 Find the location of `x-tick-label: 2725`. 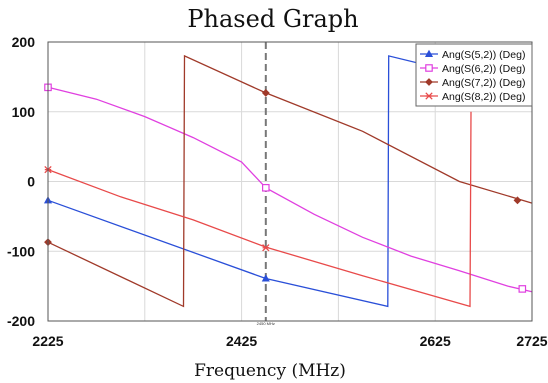

x-tick-label: 2725 is located at coordinates (531, 341).